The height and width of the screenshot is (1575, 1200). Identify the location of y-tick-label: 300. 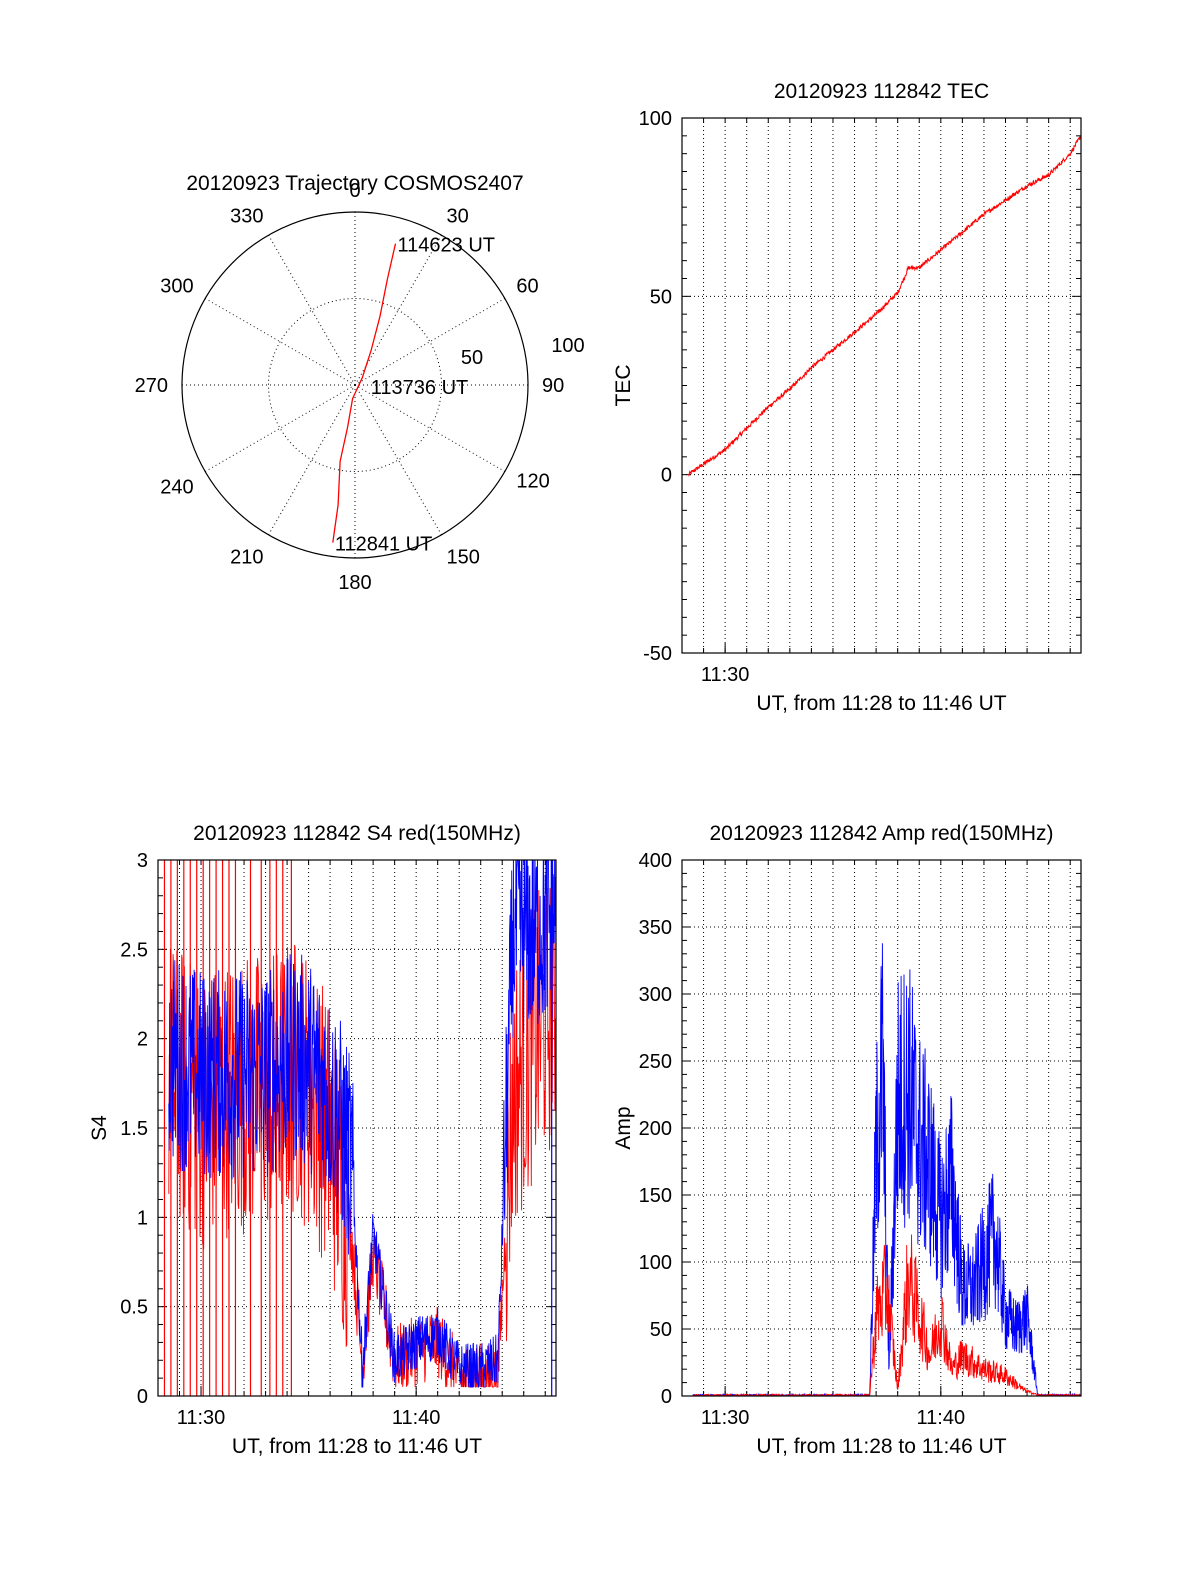
(655, 995).